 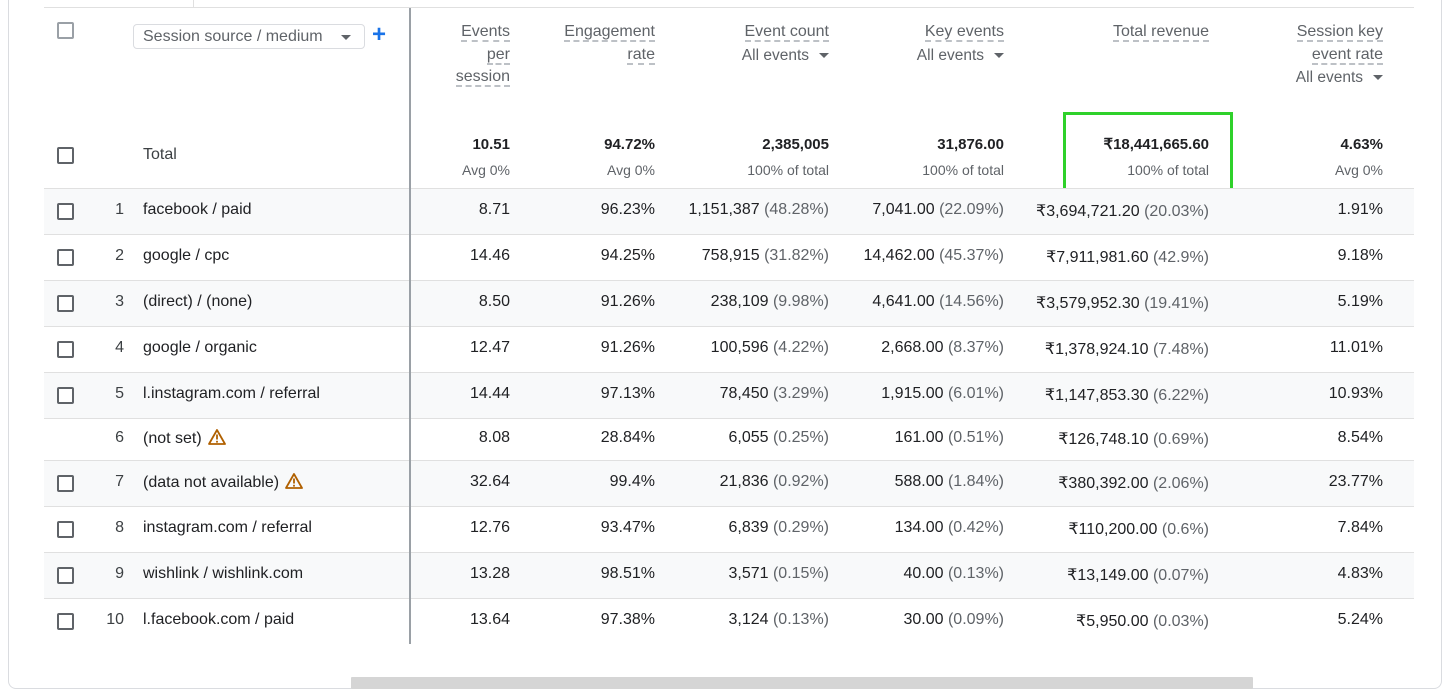 I want to click on cell-value: 7.84%, so click(x=1360, y=527).